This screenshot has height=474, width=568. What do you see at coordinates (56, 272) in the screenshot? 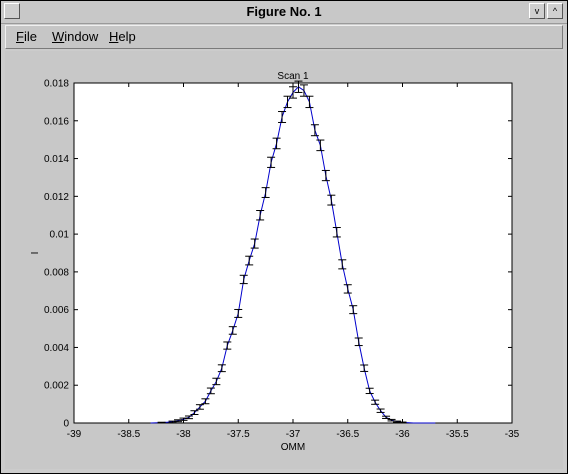
I see `y-tick-label: 0.008` at bounding box center [56, 272].